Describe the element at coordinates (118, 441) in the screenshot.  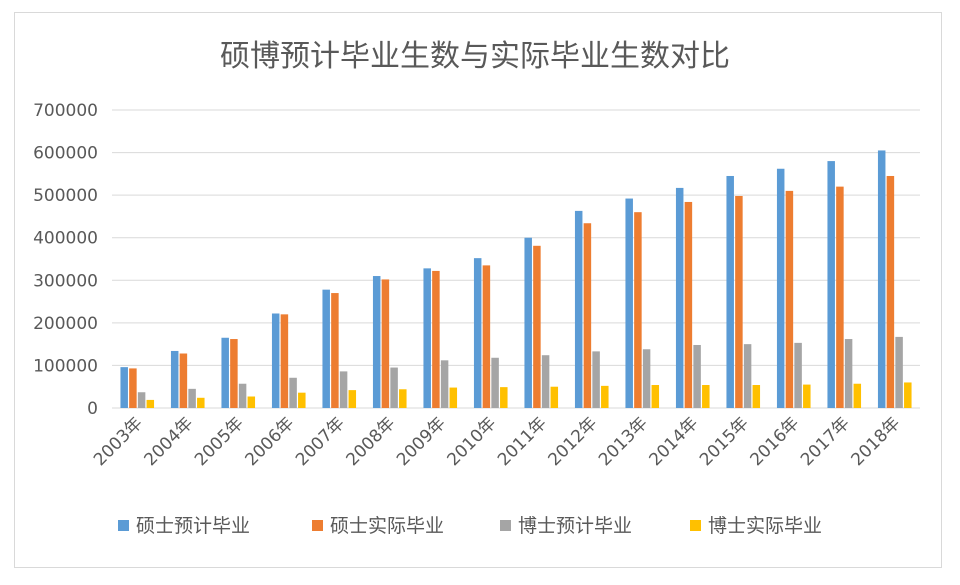
I see `x-tick-label: 2003年` at that location.